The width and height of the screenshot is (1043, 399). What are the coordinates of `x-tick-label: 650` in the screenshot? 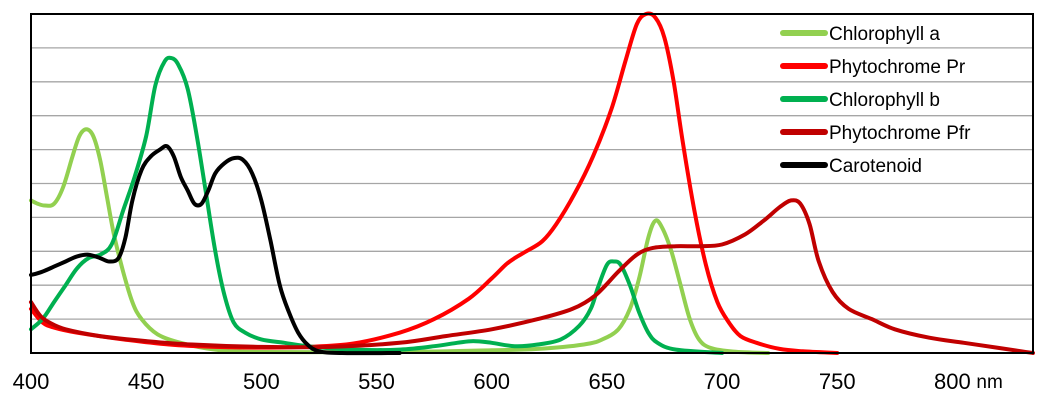 It's located at (607, 381).